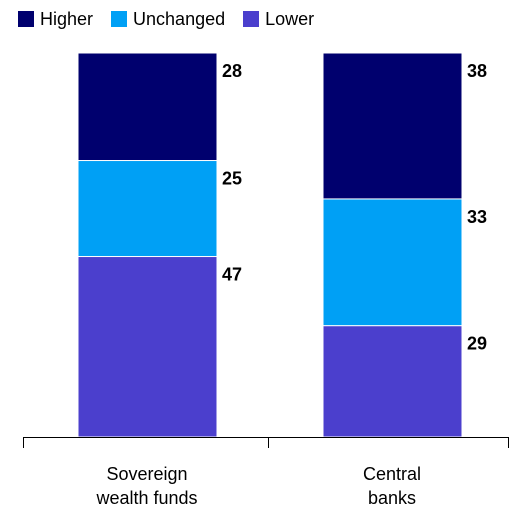 The width and height of the screenshot is (509, 513). I want to click on legend-swatch-unchanged, so click(119, 19).